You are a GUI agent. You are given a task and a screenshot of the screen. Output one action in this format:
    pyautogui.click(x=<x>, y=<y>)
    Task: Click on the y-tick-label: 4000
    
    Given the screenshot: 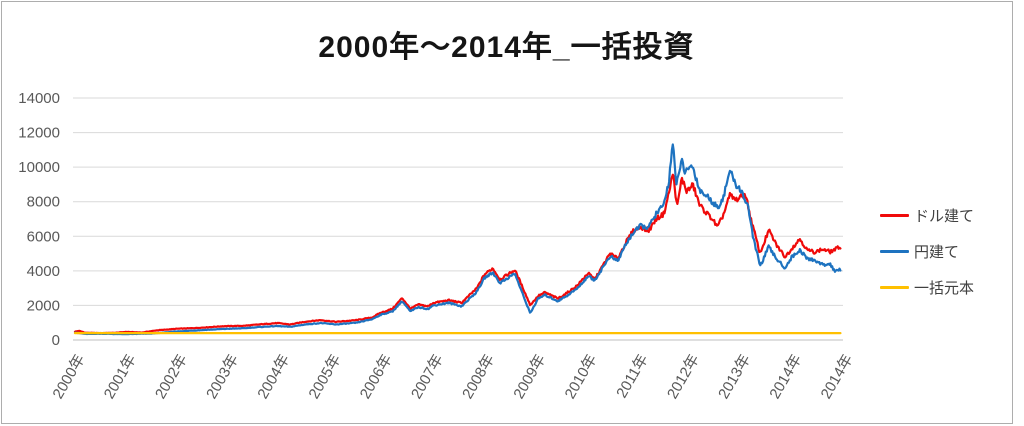 What is the action you would take?
    pyautogui.click(x=43, y=271)
    